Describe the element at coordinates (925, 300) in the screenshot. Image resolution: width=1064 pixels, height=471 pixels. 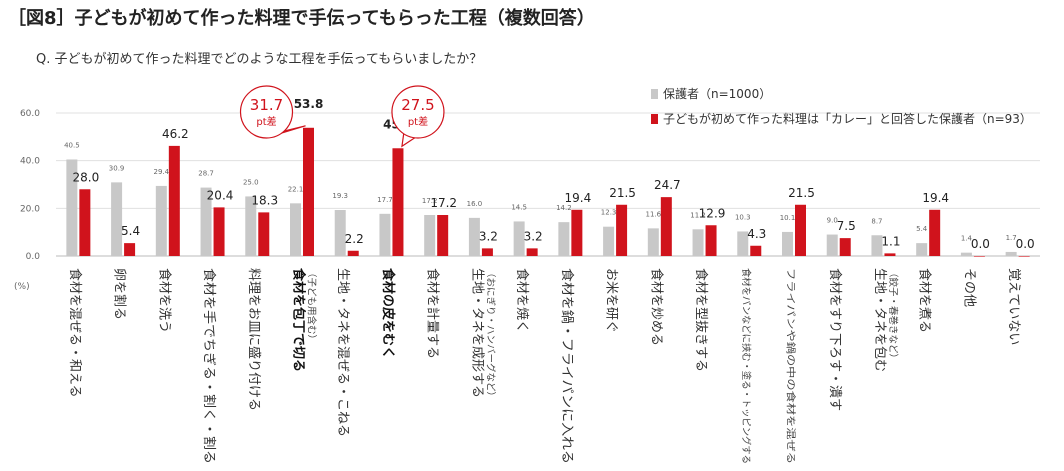
I see `category-label: 食材を煮る` at that location.